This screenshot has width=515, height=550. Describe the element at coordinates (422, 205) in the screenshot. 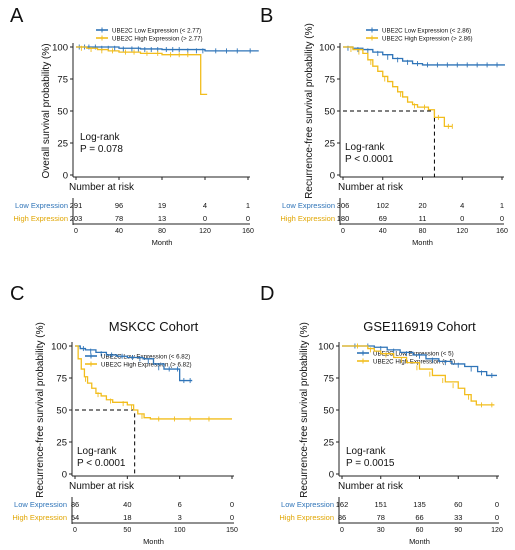

I see `risk-count: 20` at that location.